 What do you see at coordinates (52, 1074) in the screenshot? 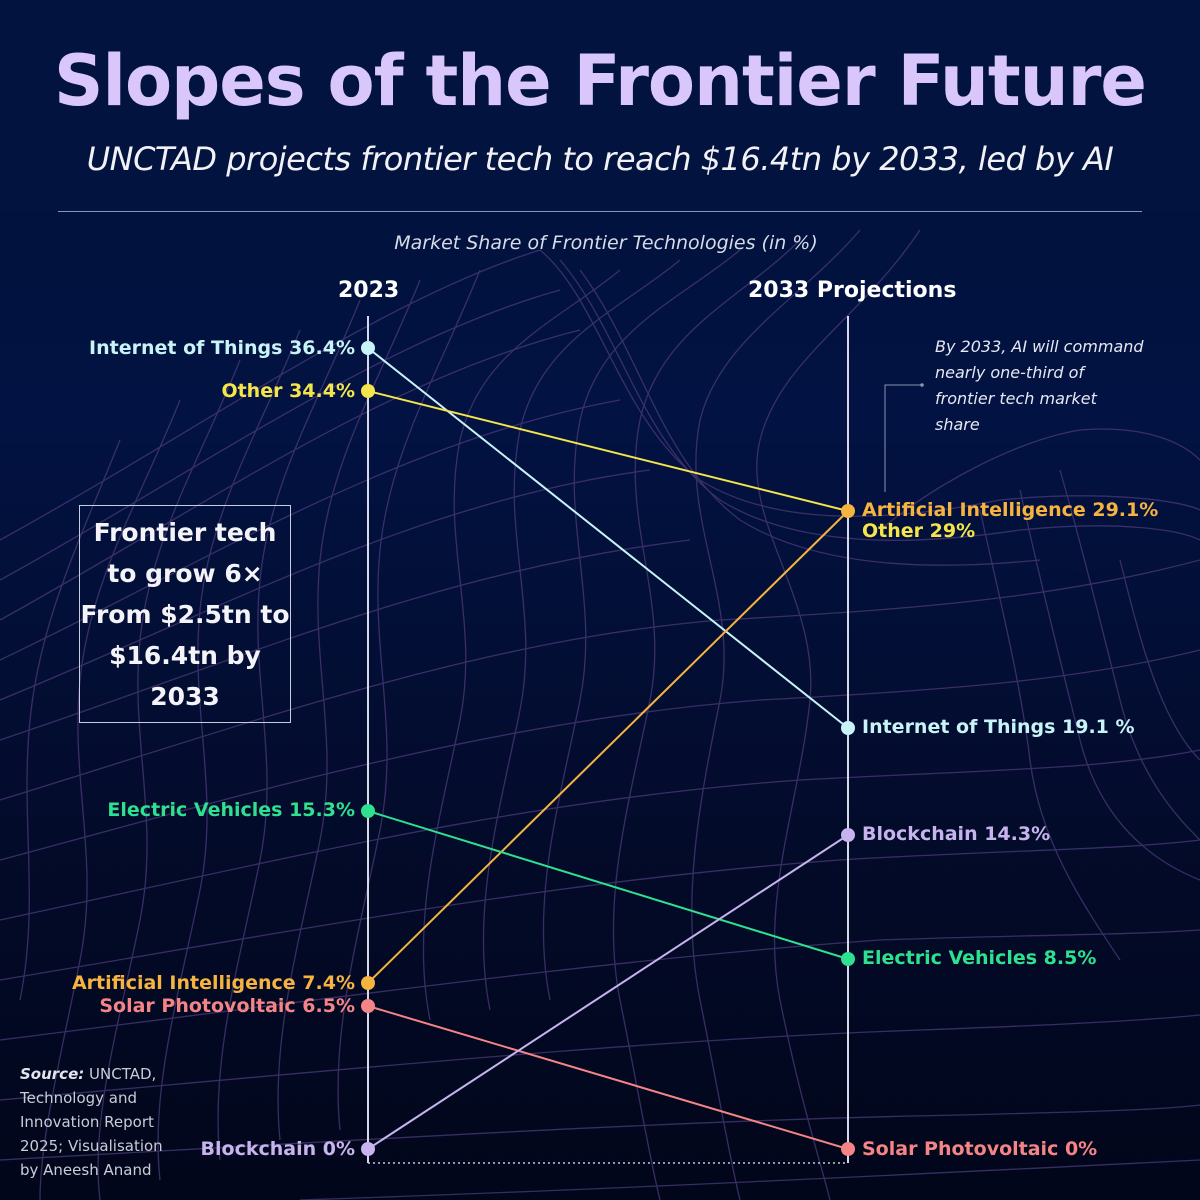
I see `source-label: Source:` at bounding box center [52, 1074].